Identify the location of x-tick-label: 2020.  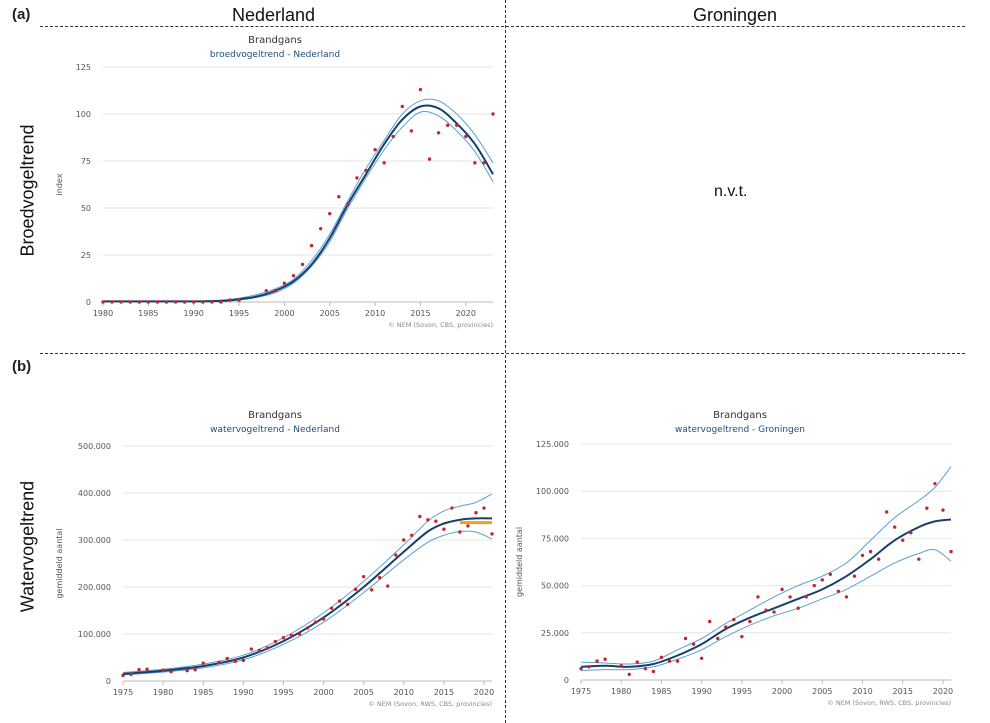
(943, 691).